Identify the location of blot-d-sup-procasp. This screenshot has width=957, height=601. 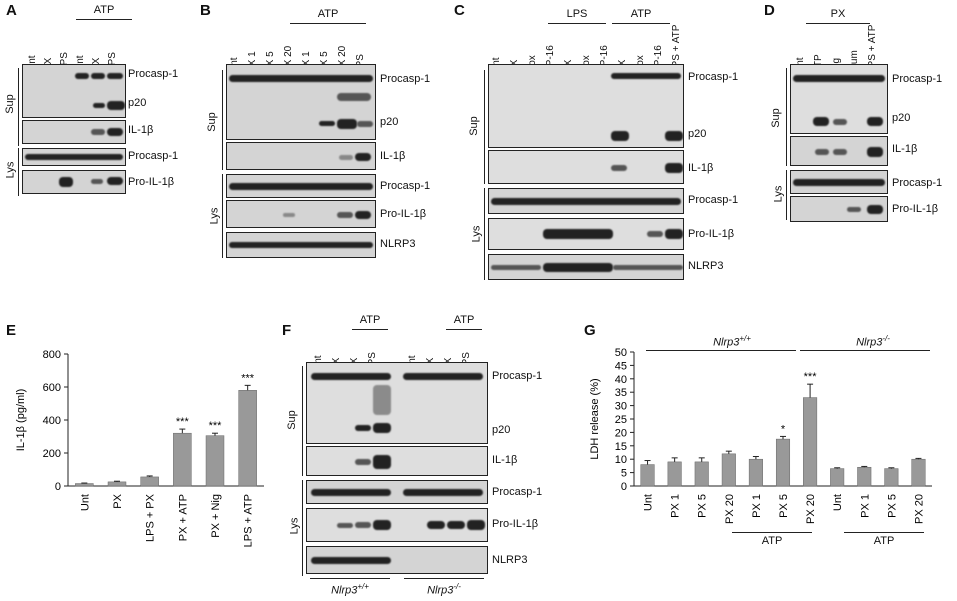
(839, 99).